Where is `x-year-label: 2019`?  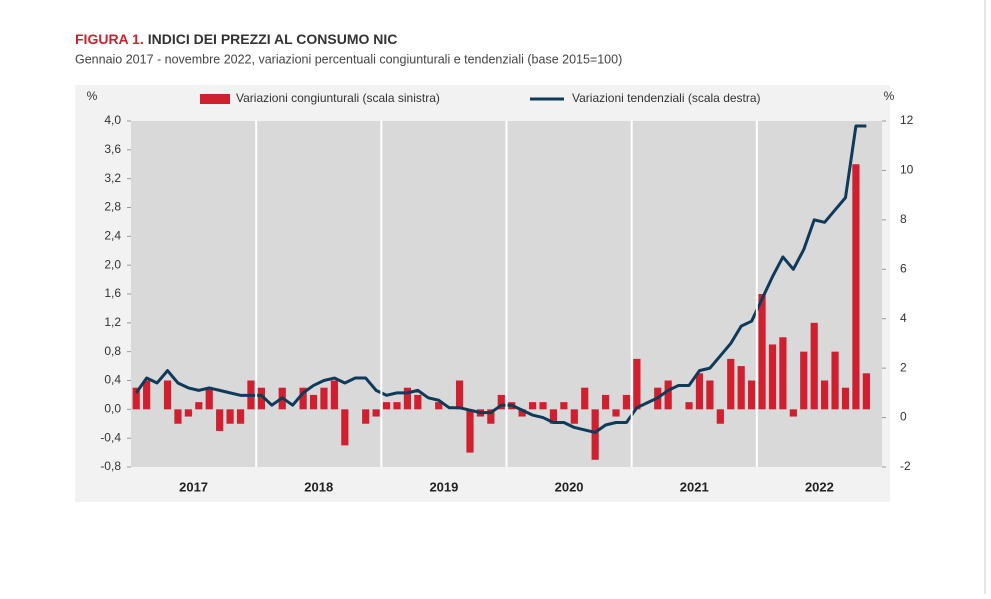
x-year-label: 2019 is located at coordinates (443, 486).